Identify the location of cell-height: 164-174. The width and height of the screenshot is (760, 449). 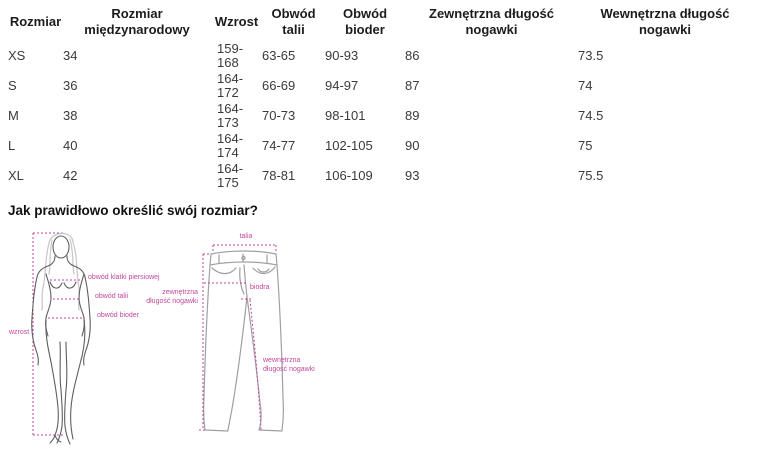
(230, 145).